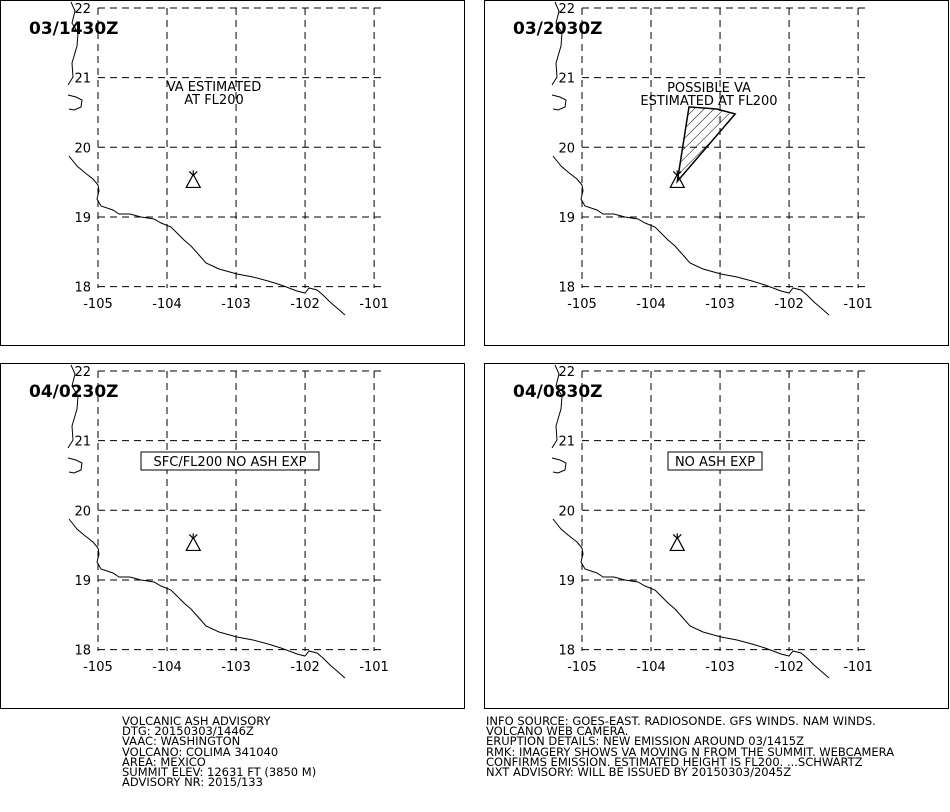 The width and height of the screenshot is (950, 812). I want to click on info-line: VOLCANO WEB CAMERA., so click(557, 731).